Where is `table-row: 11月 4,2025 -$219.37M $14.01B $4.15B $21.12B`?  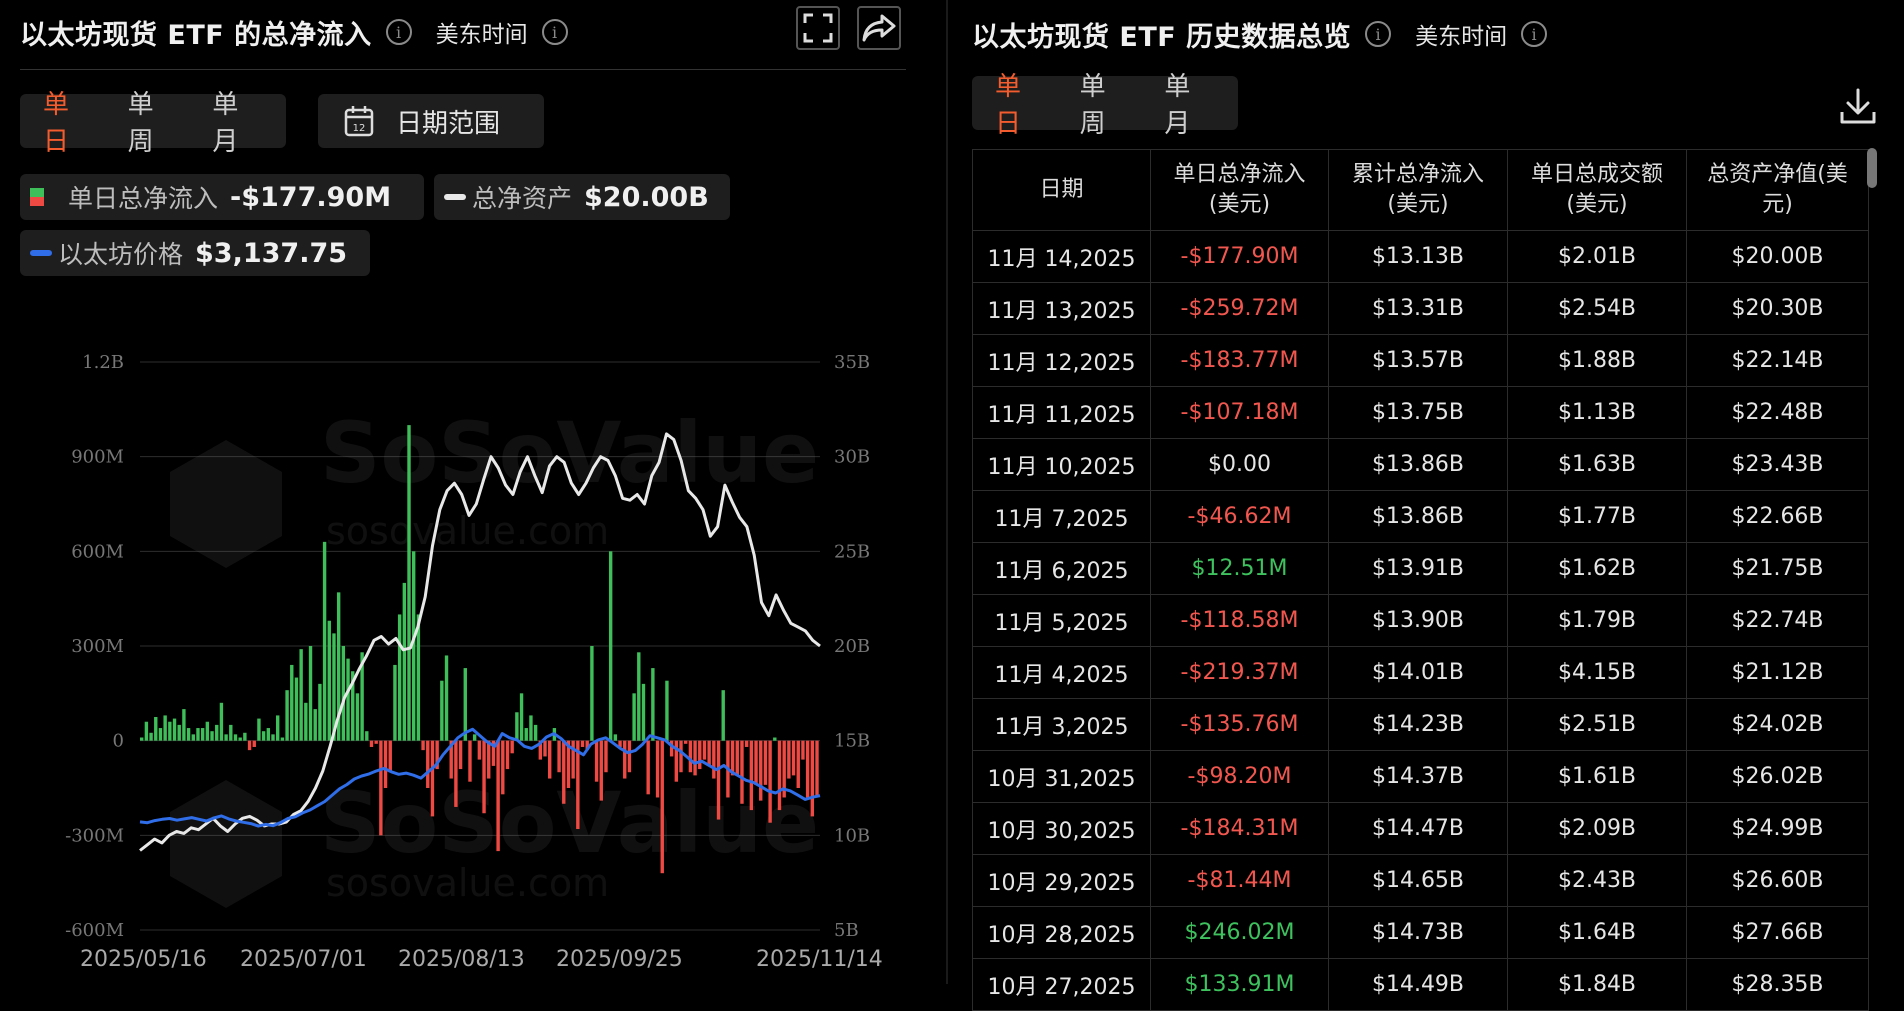
table-row: 11月 4,2025 -$219.37M $14.01B $4.15B $21.12B is located at coordinates (1420, 672).